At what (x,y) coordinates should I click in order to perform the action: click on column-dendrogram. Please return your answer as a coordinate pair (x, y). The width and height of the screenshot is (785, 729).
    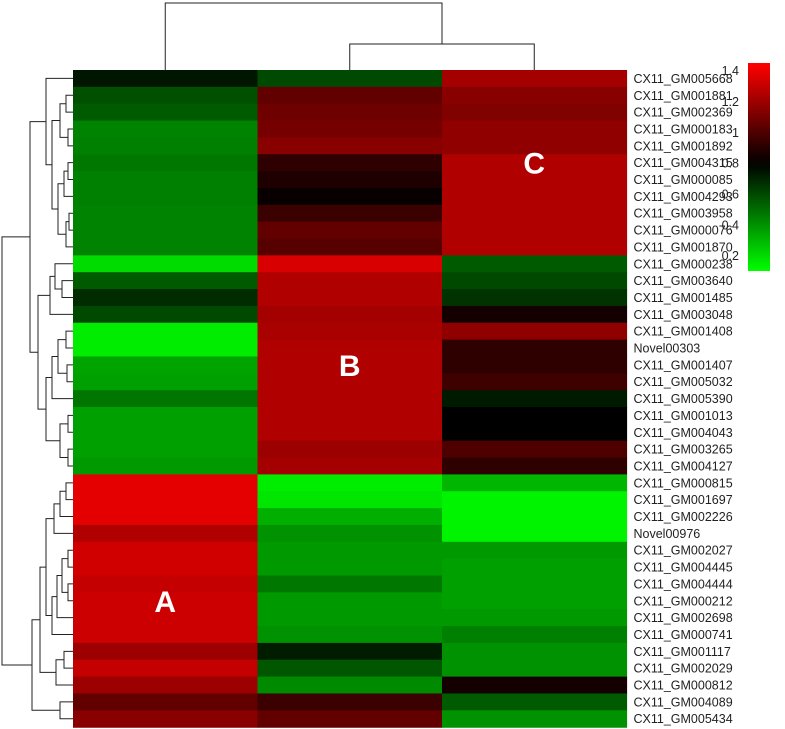
    Looking at the image, I should click on (349, 36).